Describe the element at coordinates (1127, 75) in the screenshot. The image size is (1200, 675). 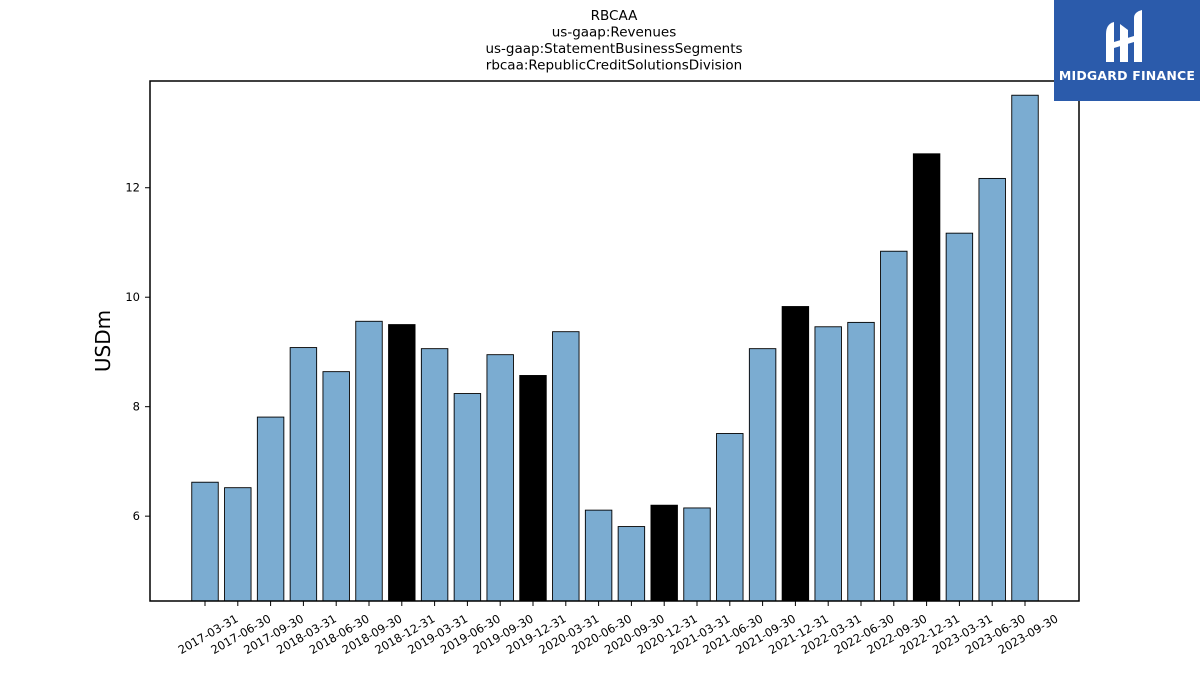
I see `logo-text: MIDGARD FINANCE` at that location.